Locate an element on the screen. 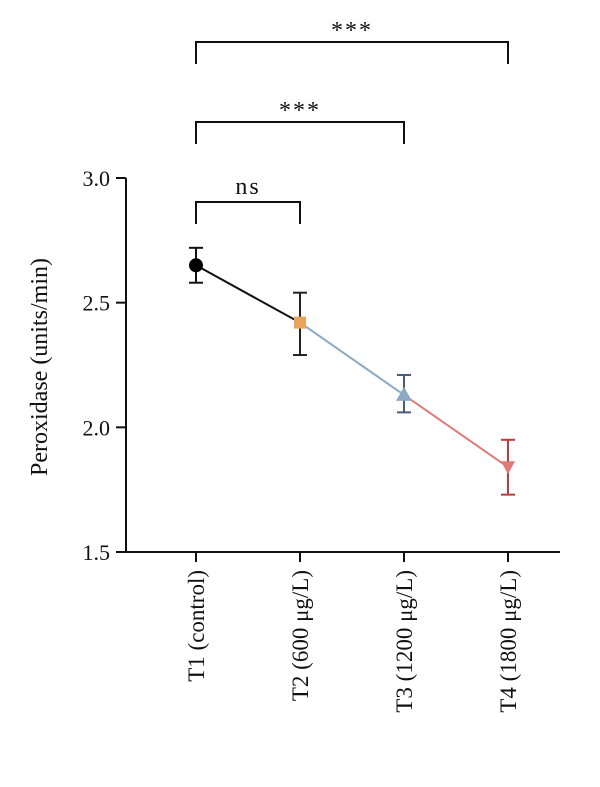  x-tick-label: T3 (1200 μg/L) is located at coordinates (404, 641).